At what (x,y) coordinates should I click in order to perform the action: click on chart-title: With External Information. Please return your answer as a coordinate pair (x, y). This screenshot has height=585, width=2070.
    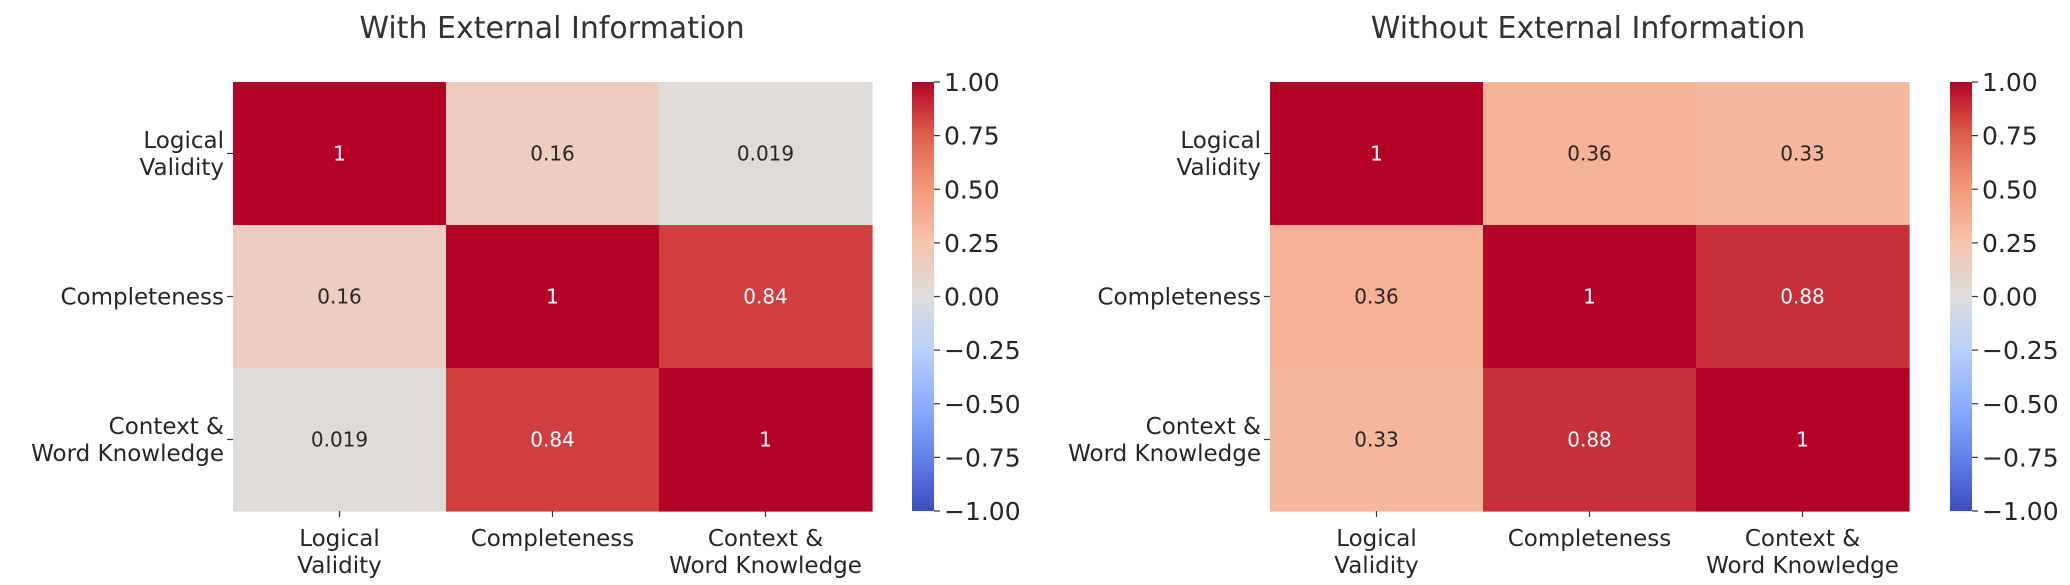
    Looking at the image, I should click on (551, 28).